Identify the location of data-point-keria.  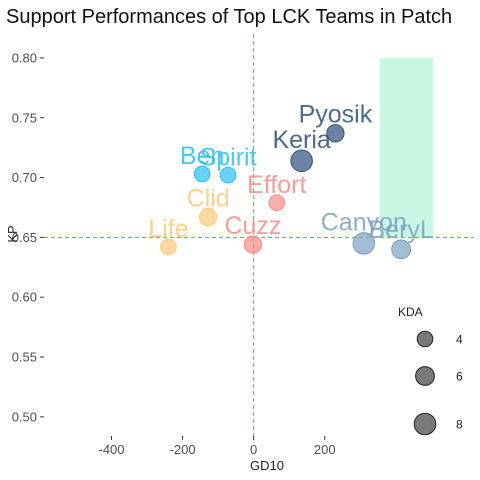
(301, 161).